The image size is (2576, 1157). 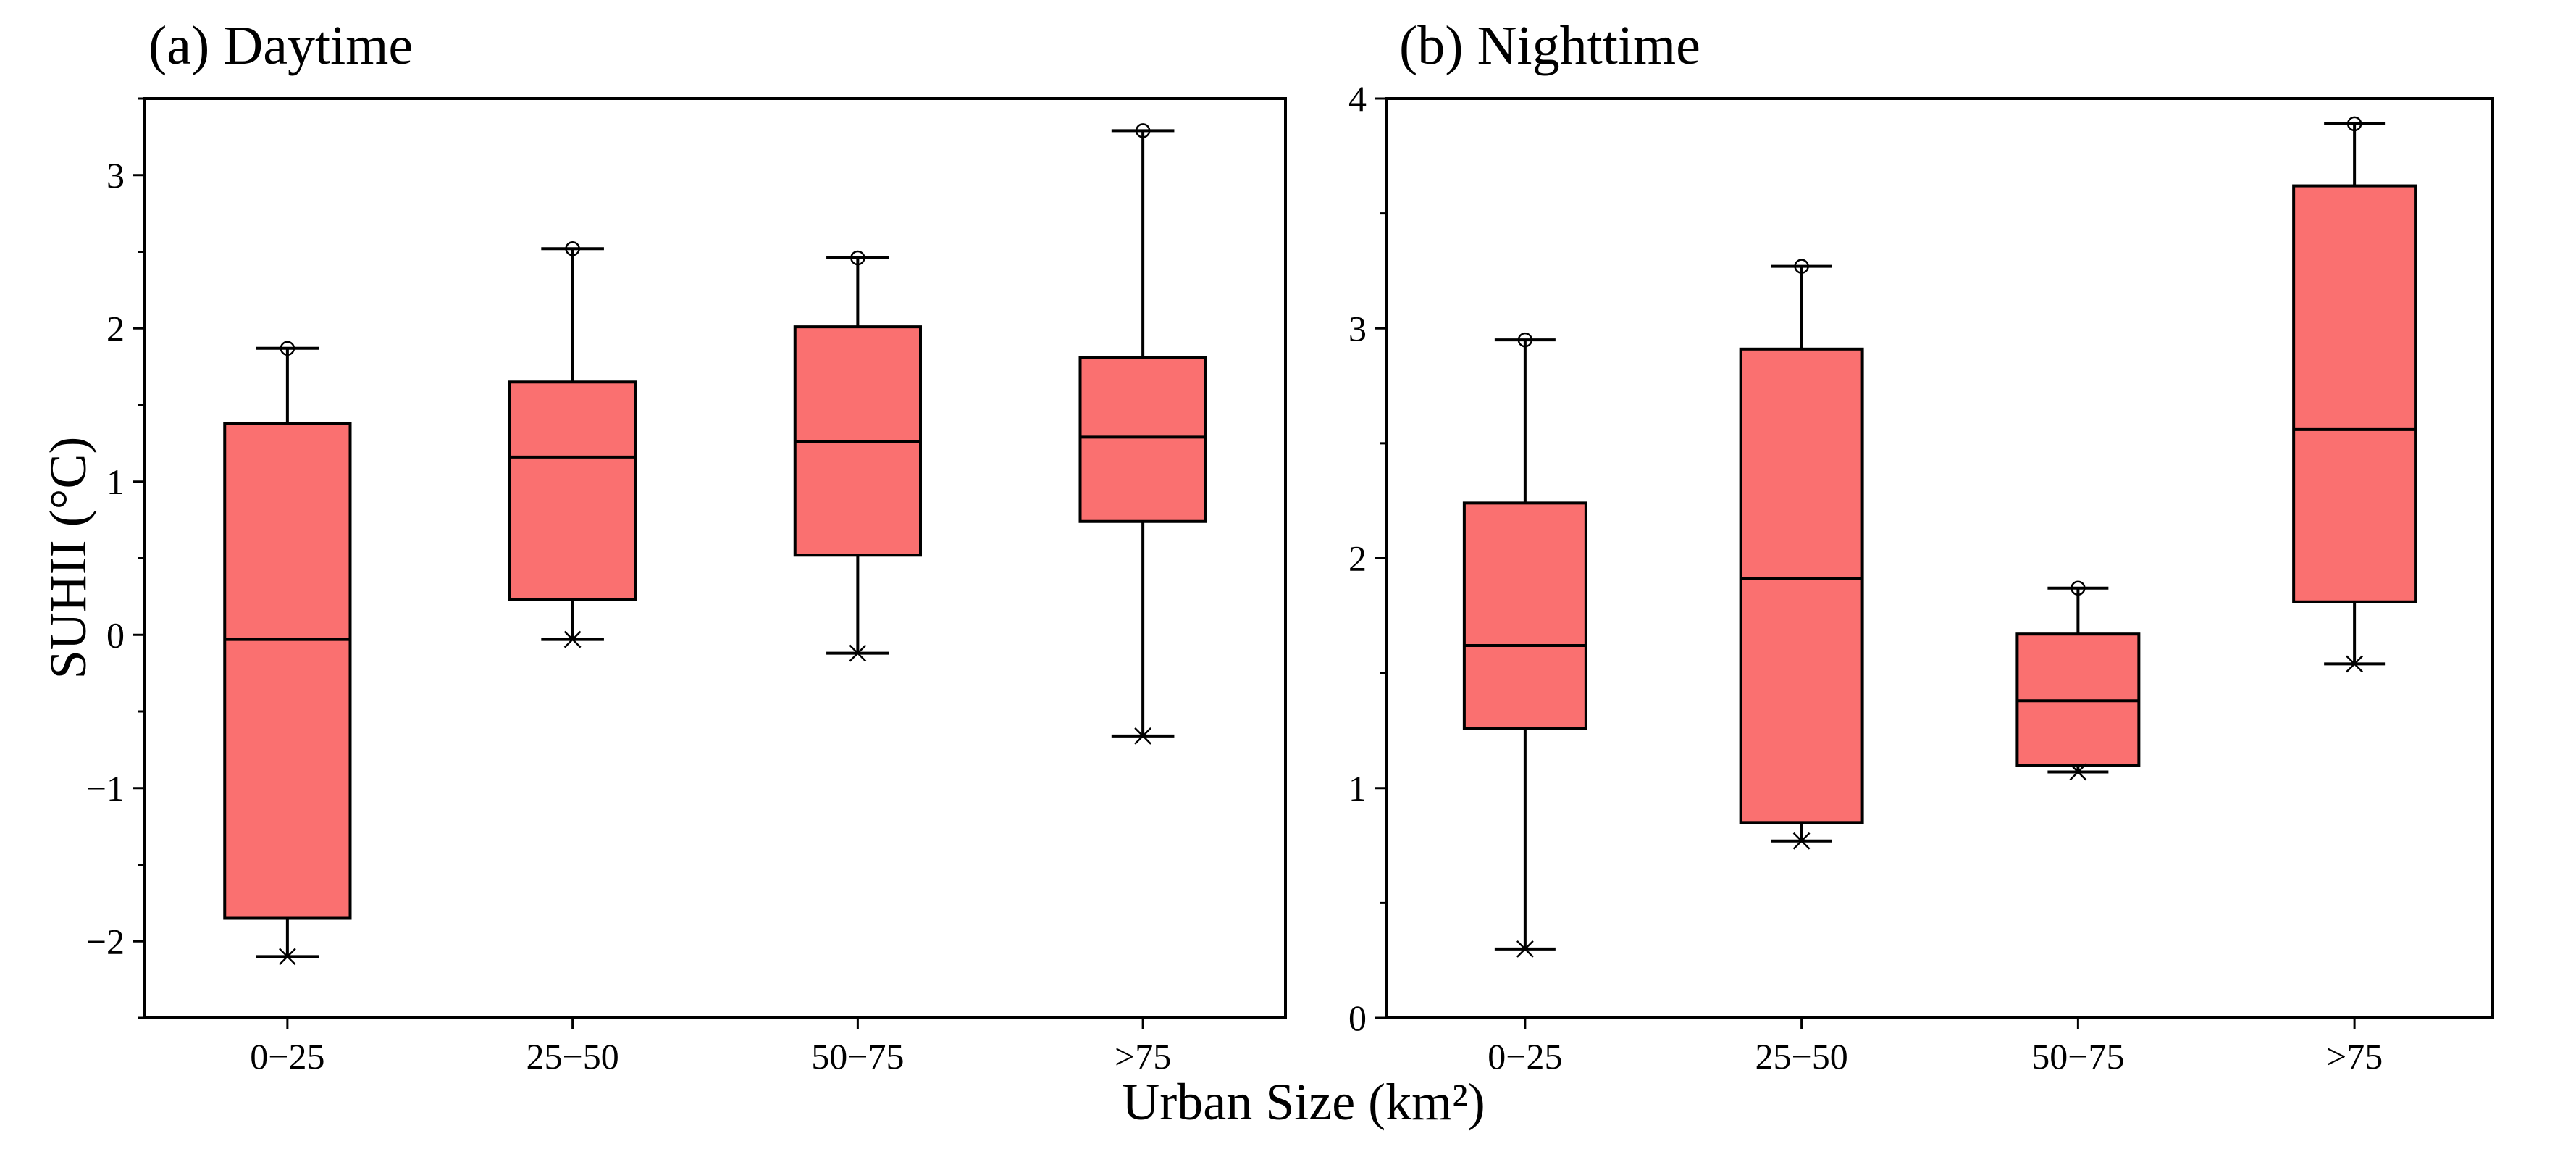 I want to click on panel-title: (b) Nighttime, so click(x=1549, y=46).